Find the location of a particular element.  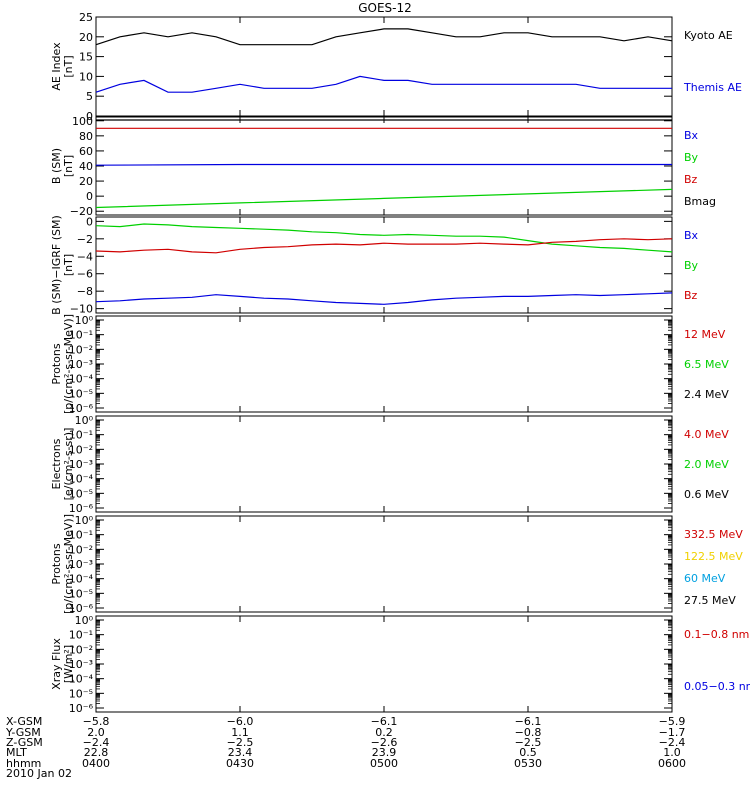

legend-label: 6.5 MeV is located at coordinates (706, 364).